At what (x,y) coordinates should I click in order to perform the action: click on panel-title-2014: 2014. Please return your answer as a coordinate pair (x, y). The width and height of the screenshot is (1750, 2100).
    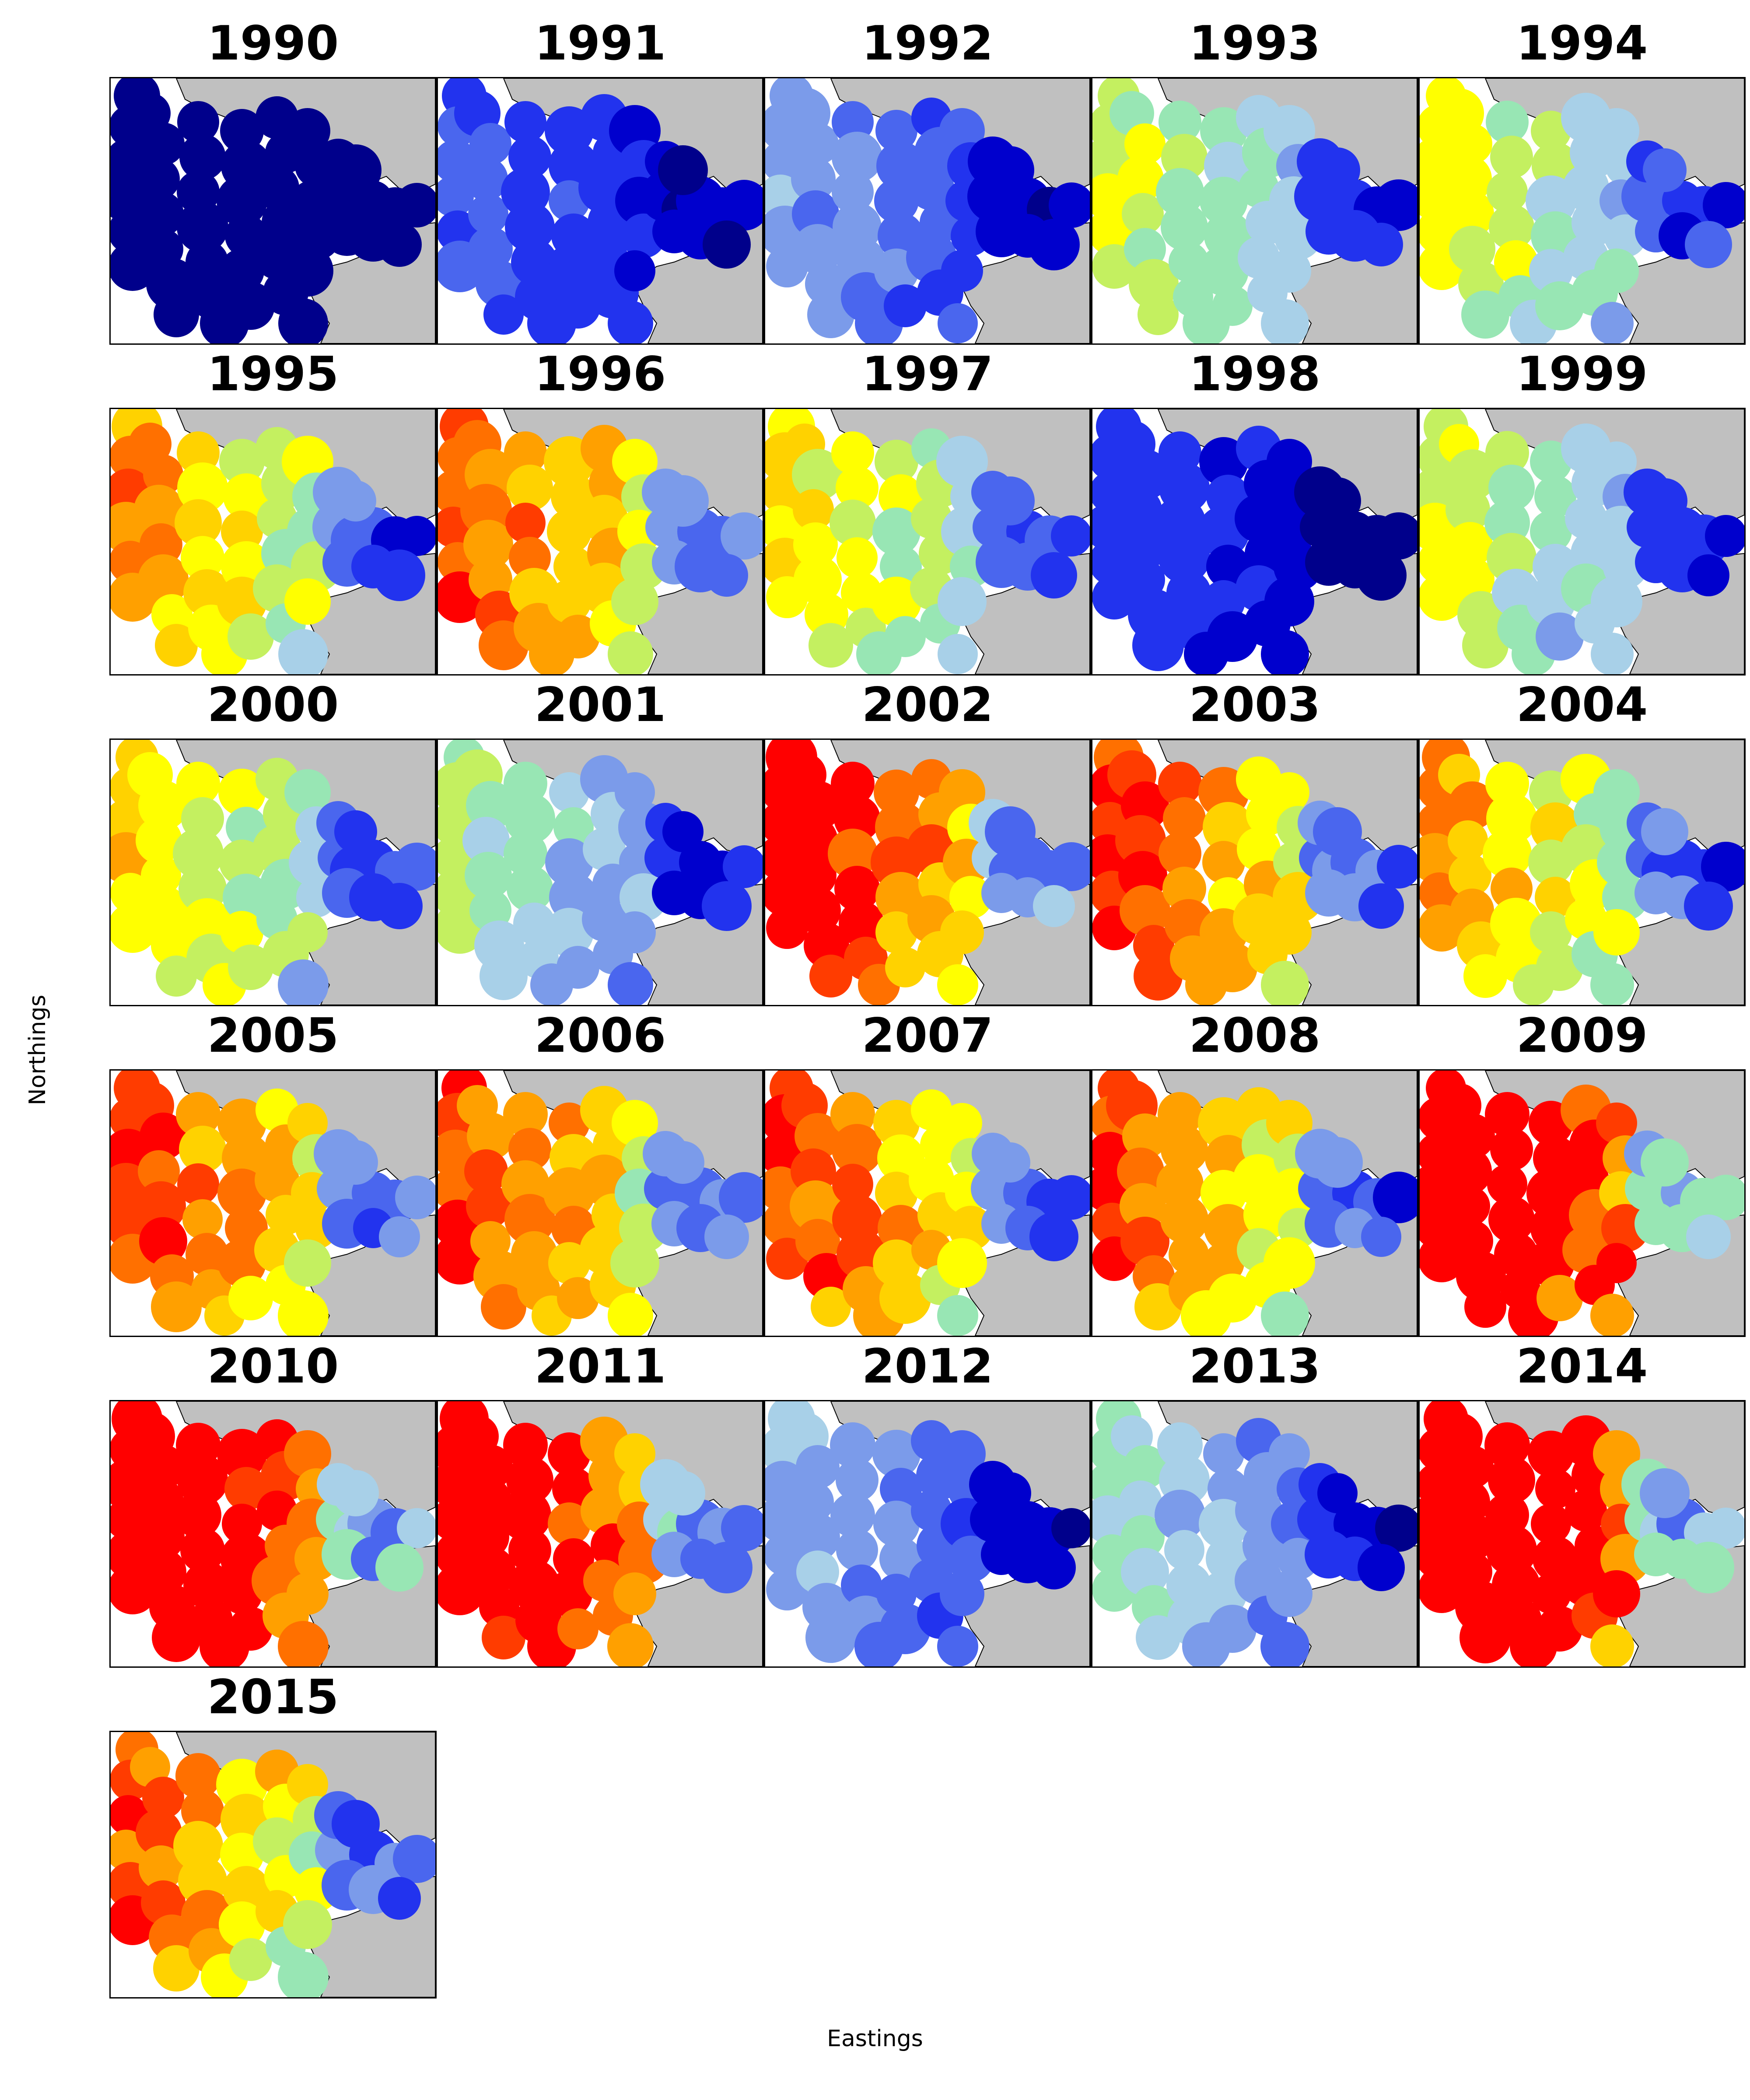
    Looking at the image, I should click on (1582, 1366).